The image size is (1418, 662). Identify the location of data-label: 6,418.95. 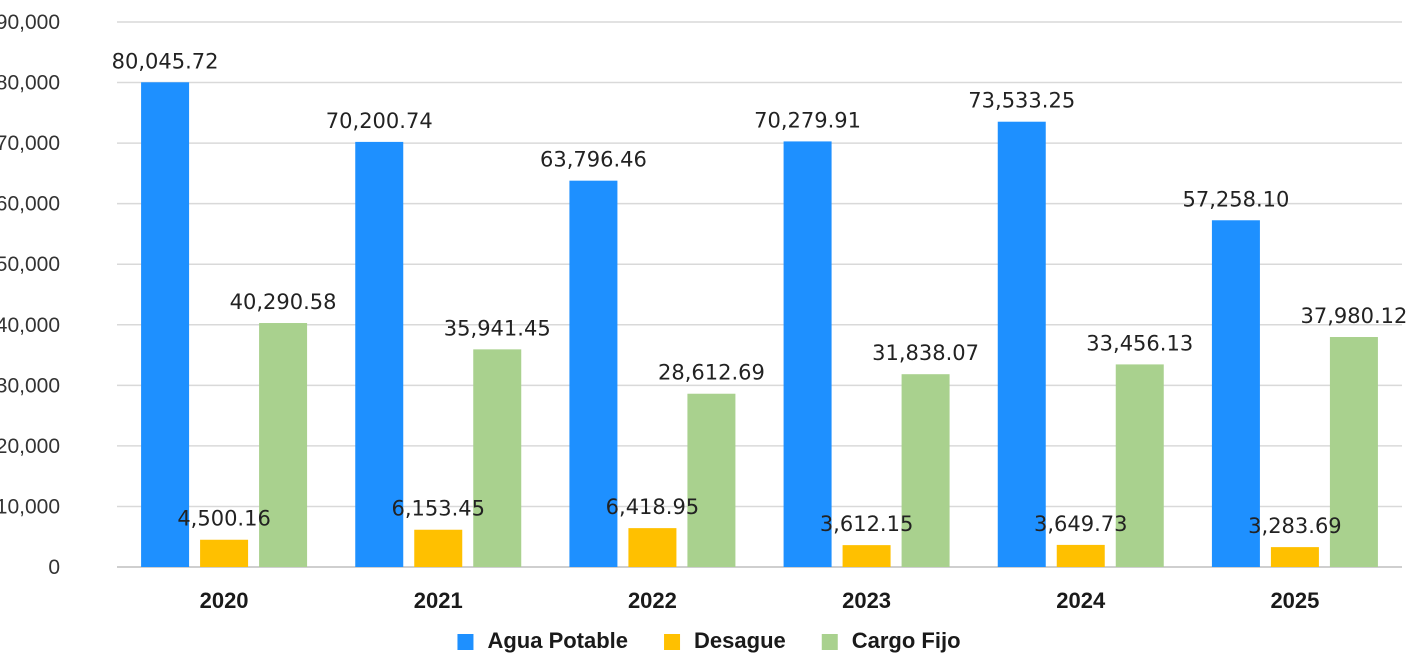
(653, 507).